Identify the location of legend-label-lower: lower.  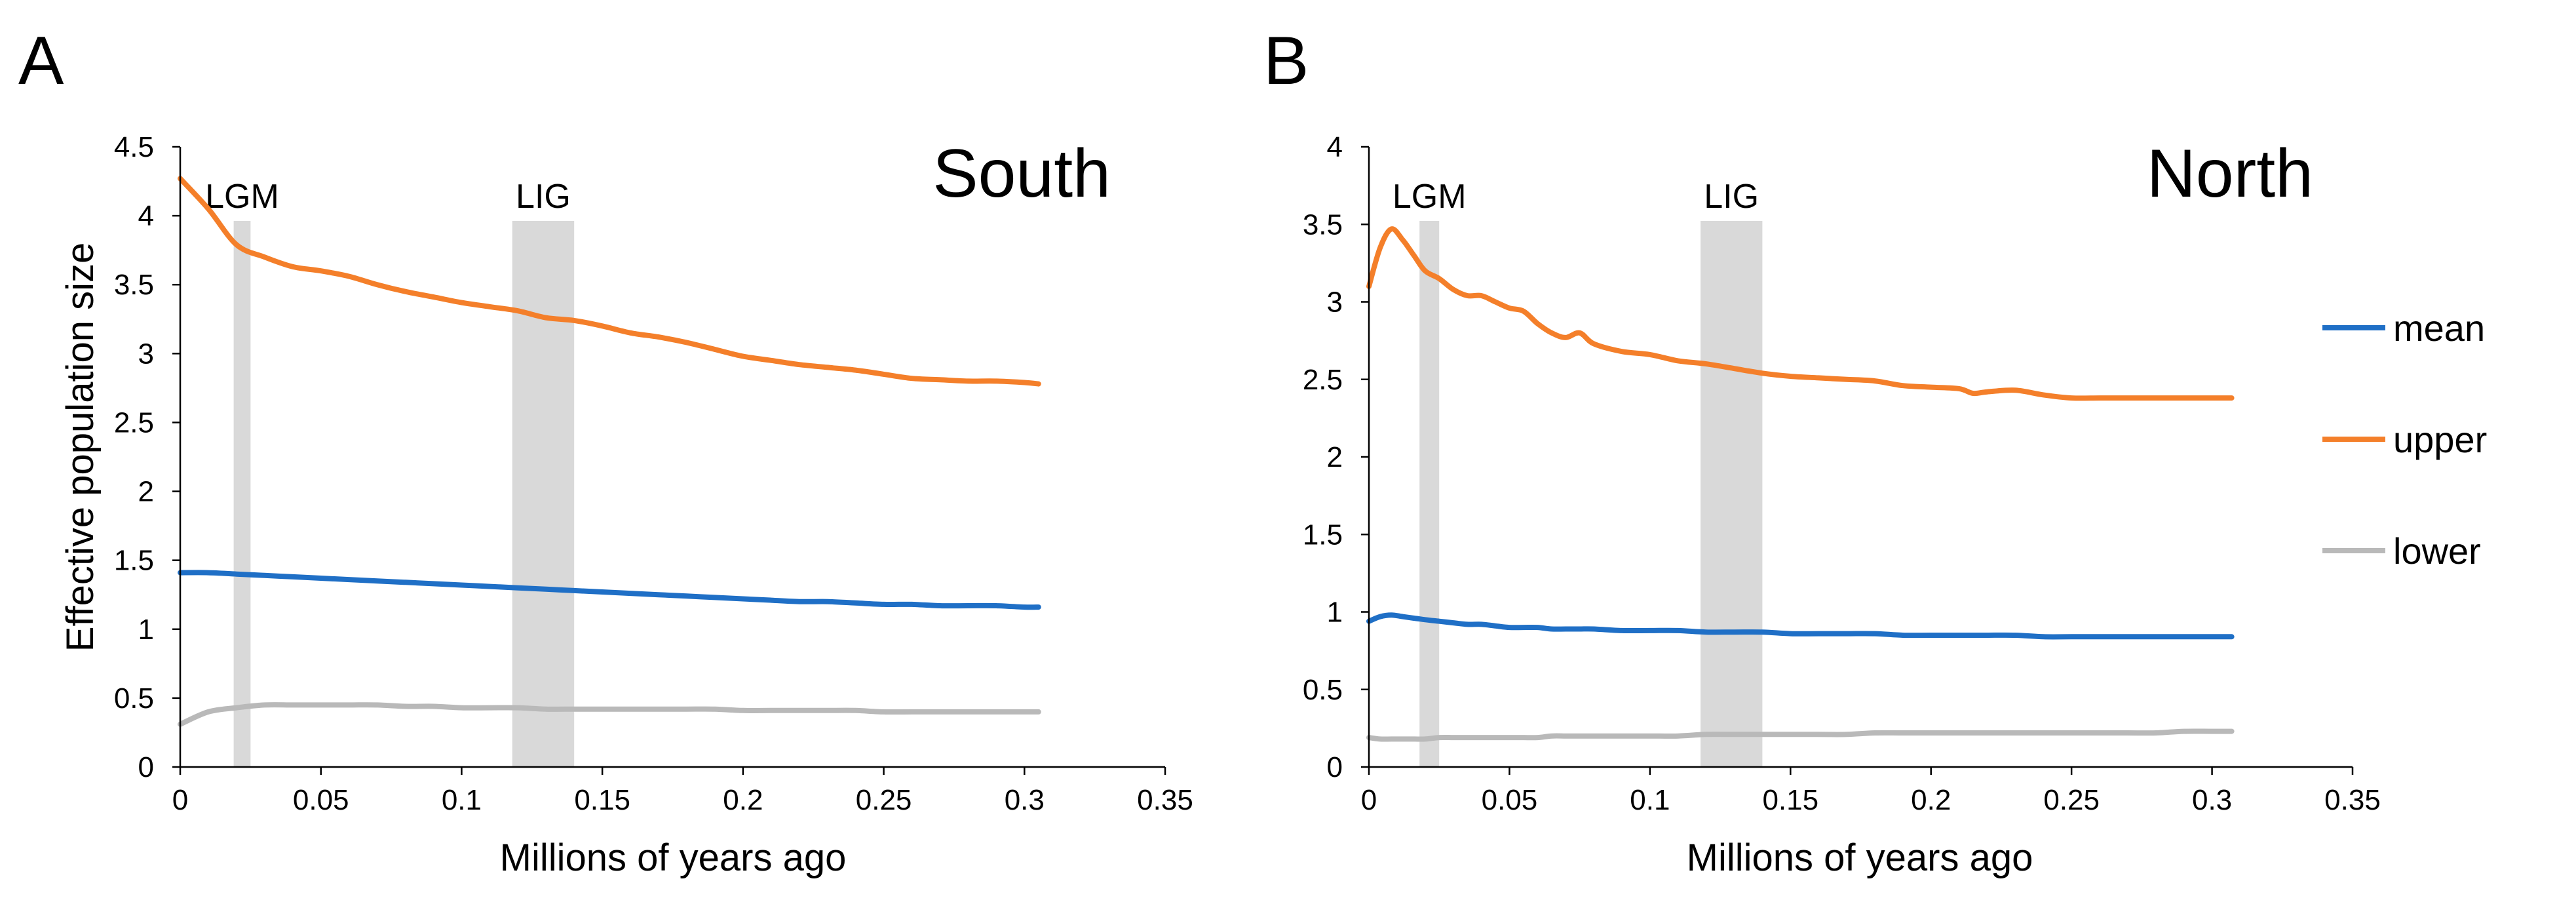
(2437, 551).